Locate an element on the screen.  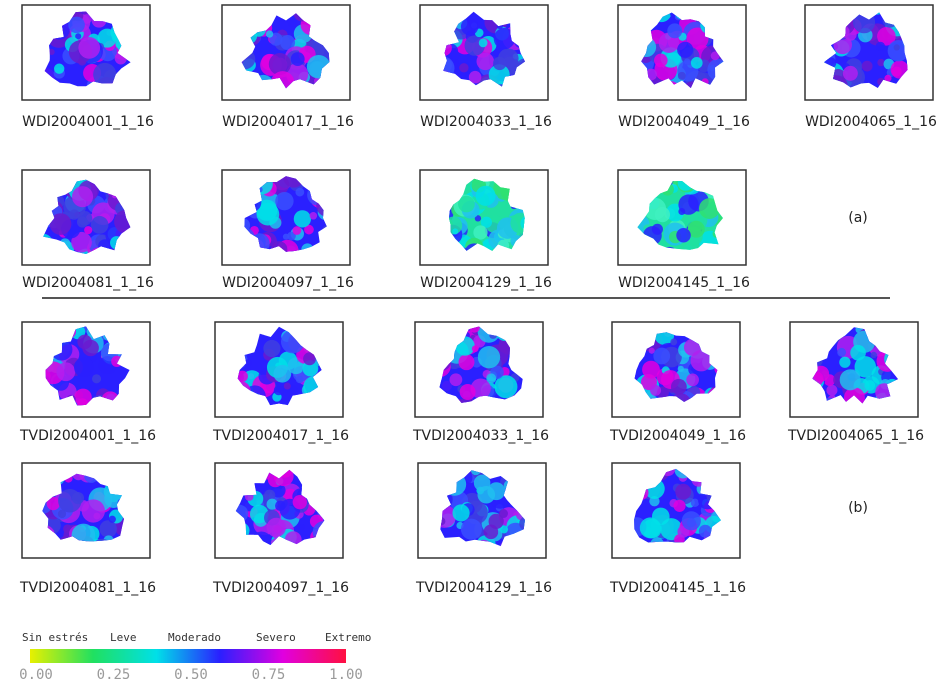
image-label: TVDI2004033_1_16 is located at coordinates (480, 436).